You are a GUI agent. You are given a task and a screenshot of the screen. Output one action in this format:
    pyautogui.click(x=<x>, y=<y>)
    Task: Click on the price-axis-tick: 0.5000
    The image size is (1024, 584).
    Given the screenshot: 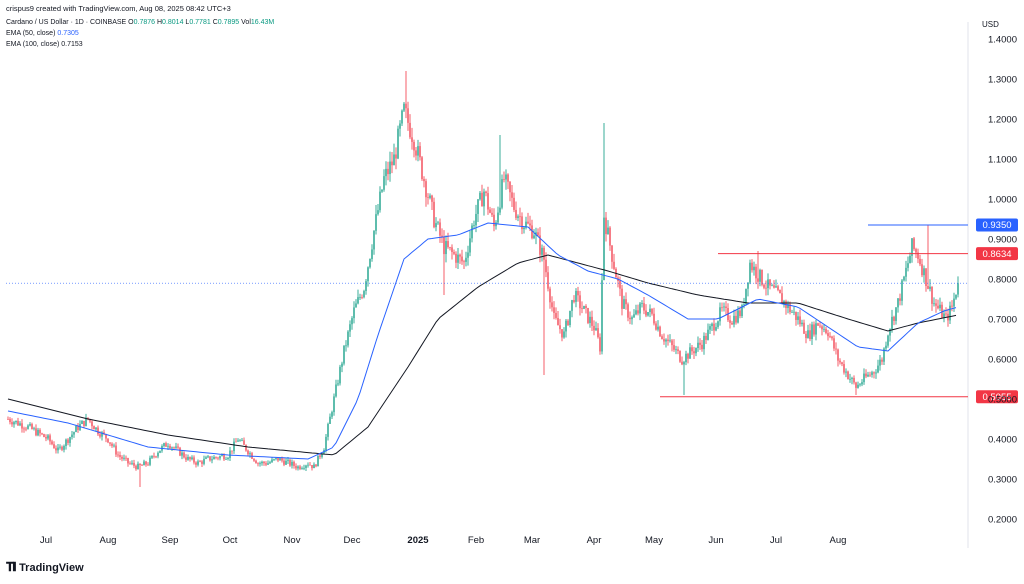 What is the action you would take?
    pyautogui.click(x=1002, y=400)
    